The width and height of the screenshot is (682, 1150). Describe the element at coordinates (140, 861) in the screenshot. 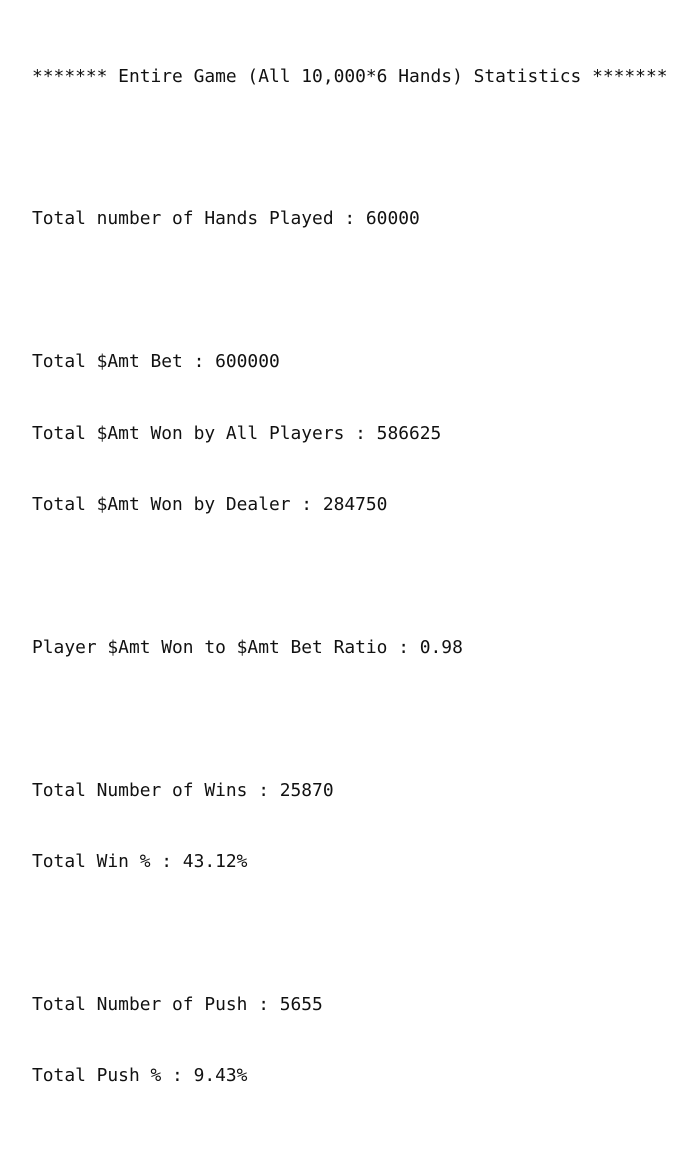

I see `win-percent-line: Total Win % : 43.12%` at that location.